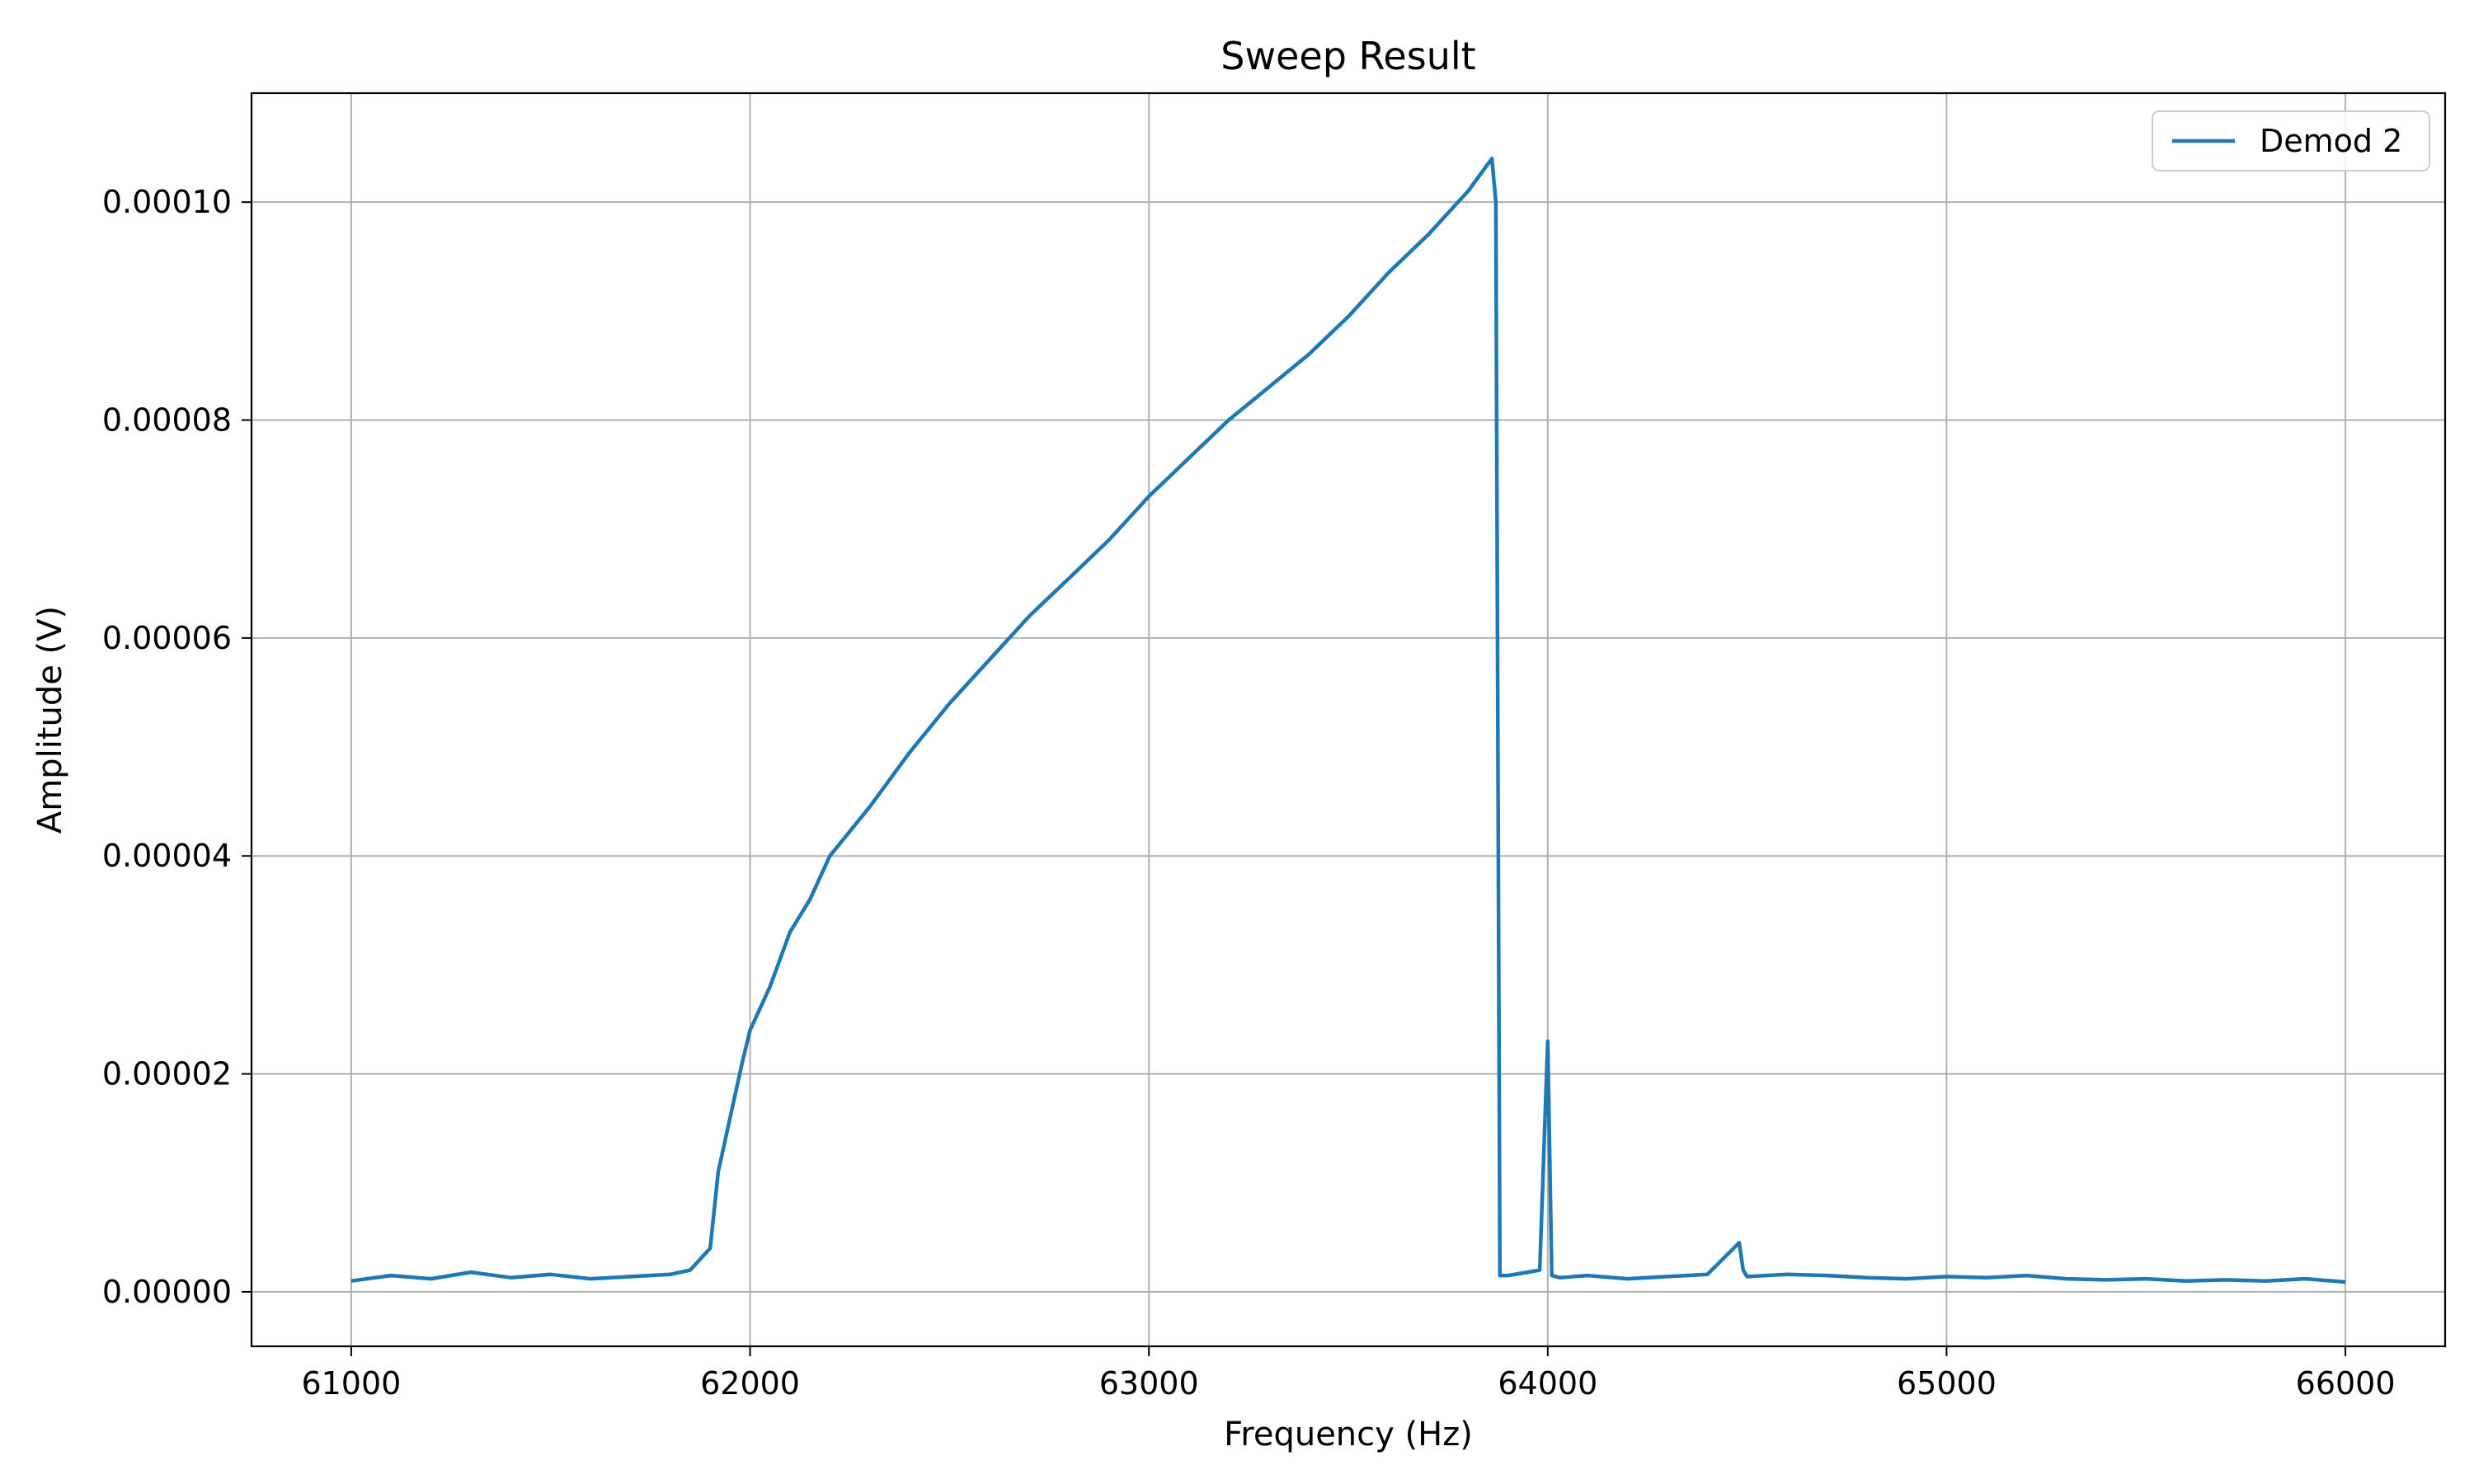  I want to click on y-tick-label: 0.00002, so click(167, 1074).